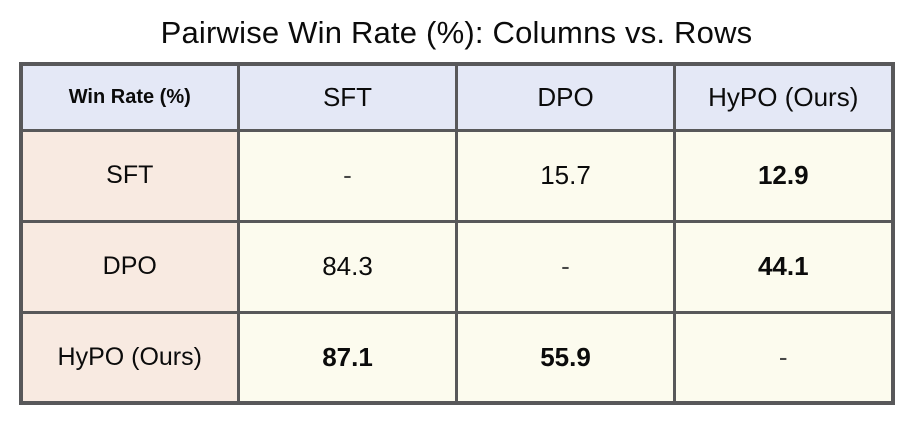  I want to click on column-header-dpo: DPO, so click(565, 97).